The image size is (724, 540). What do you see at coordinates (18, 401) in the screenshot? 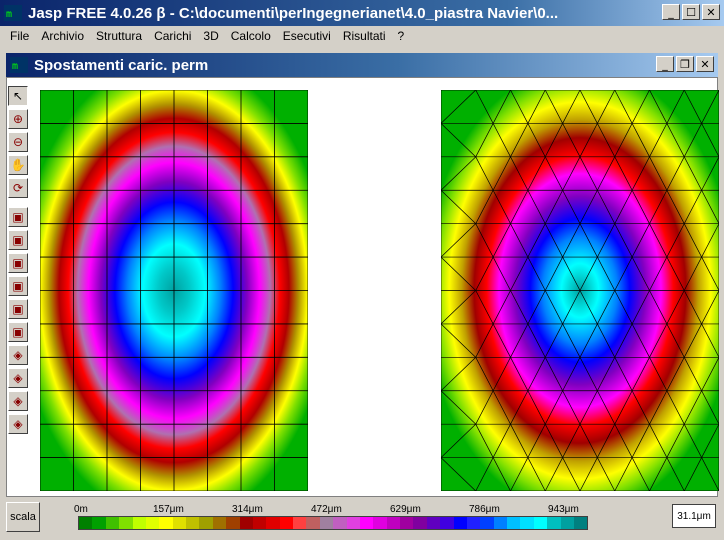
I see `view-iso3-tool: ◈` at bounding box center [18, 401].